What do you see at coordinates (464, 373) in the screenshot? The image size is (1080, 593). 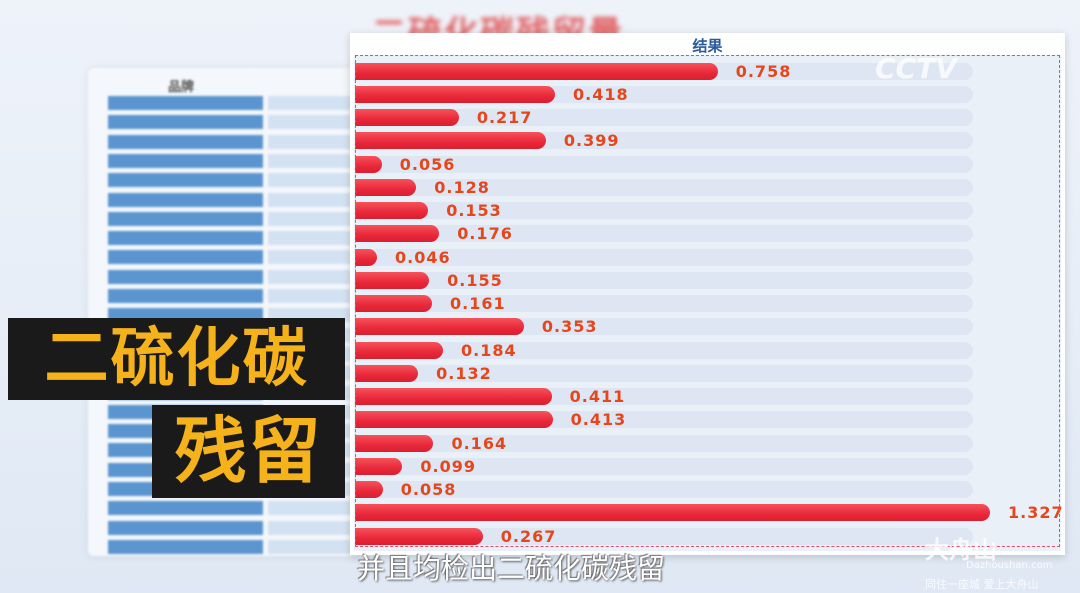 I see `bar-value-label: 0.132` at bounding box center [464, 373].